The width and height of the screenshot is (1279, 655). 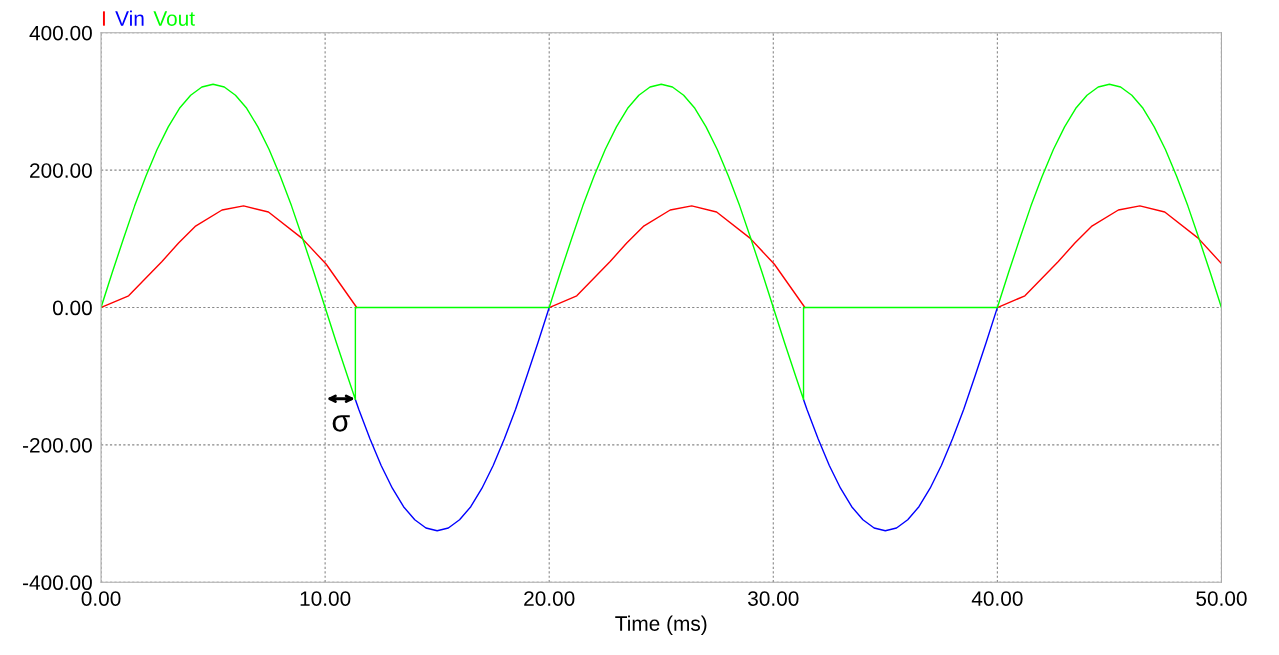 I want to click on x-tick-label: 40.00, so click(x=997, y=598).